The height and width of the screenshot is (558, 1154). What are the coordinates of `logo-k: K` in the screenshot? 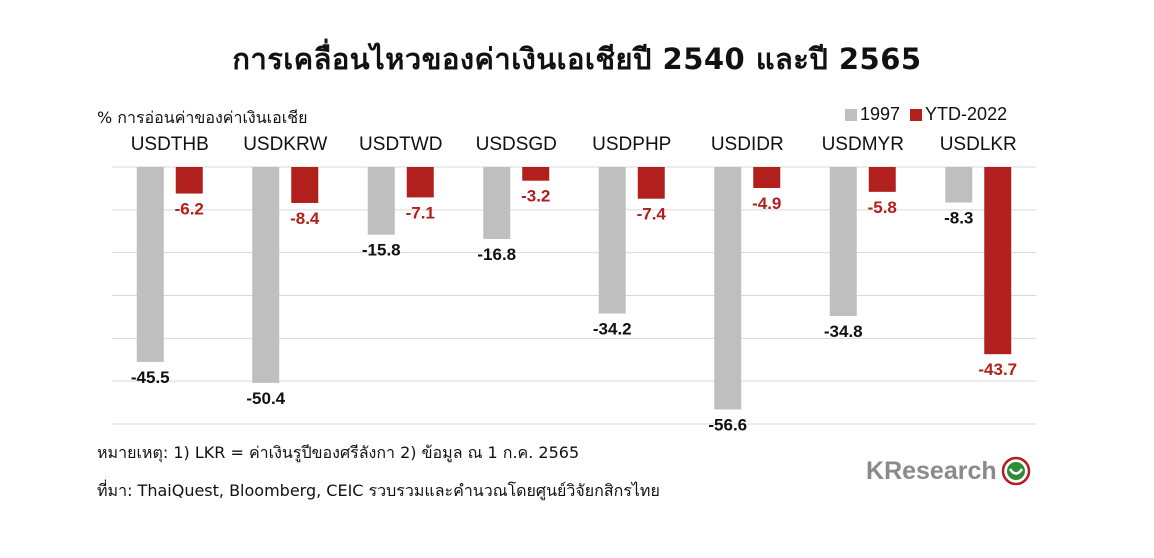 It's located at (875, 470).